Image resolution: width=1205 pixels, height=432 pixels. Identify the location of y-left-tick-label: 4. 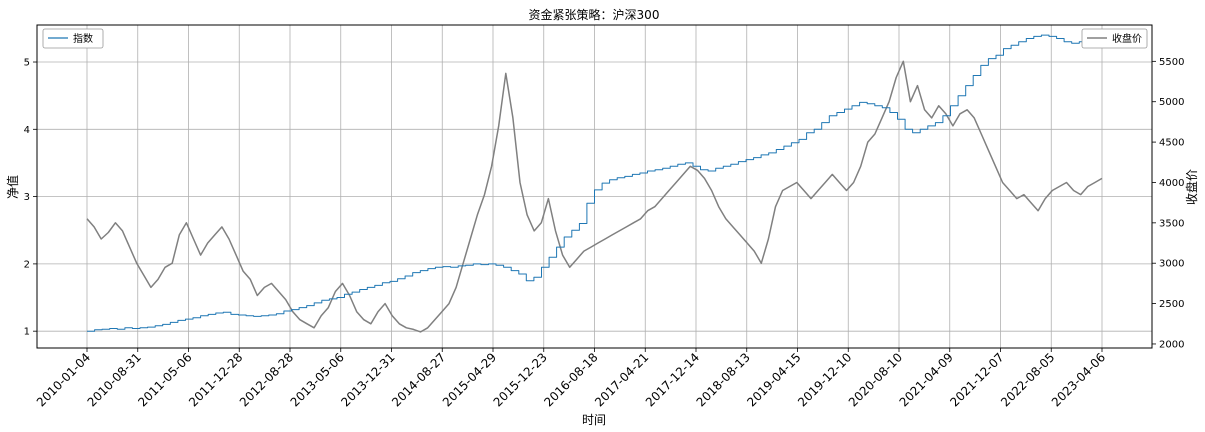
(27, 130).